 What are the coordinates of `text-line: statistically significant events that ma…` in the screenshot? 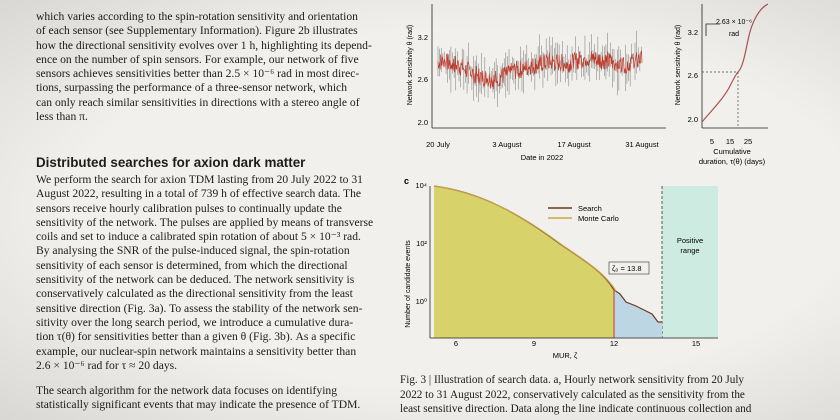 It's located at (198, 405).